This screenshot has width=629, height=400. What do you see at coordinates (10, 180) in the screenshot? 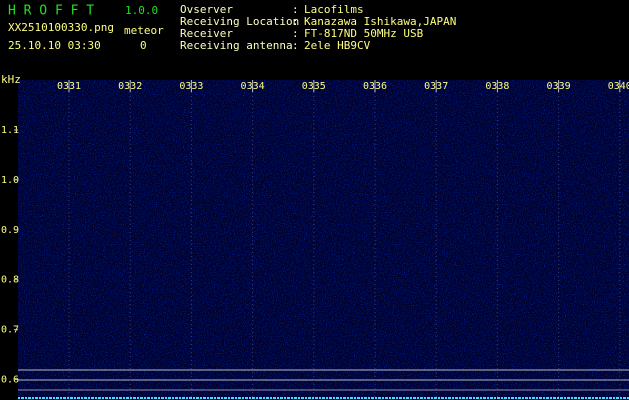
I see `freq-label: 1.0` at bounding box center [10, 180].